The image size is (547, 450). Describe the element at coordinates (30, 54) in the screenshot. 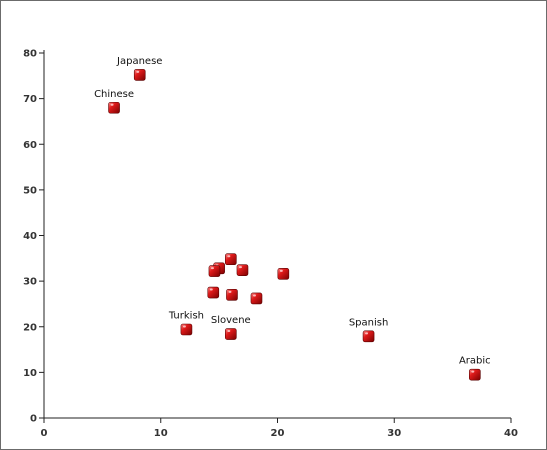

I see `y-tick-label: 80` at that location.